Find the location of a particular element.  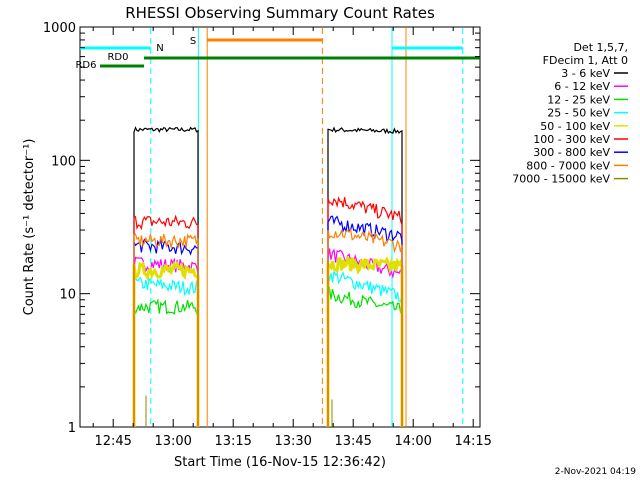

x-tick-label: 12:45 is located at coordinates (112, 441).